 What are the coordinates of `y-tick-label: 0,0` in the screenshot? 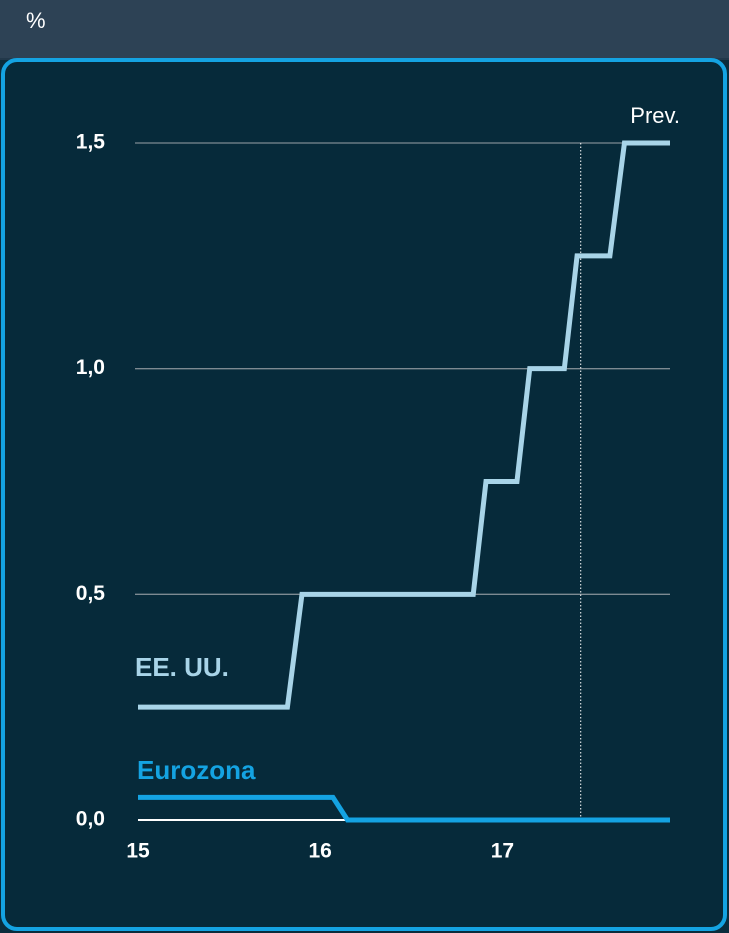 It's located at (90, 819).